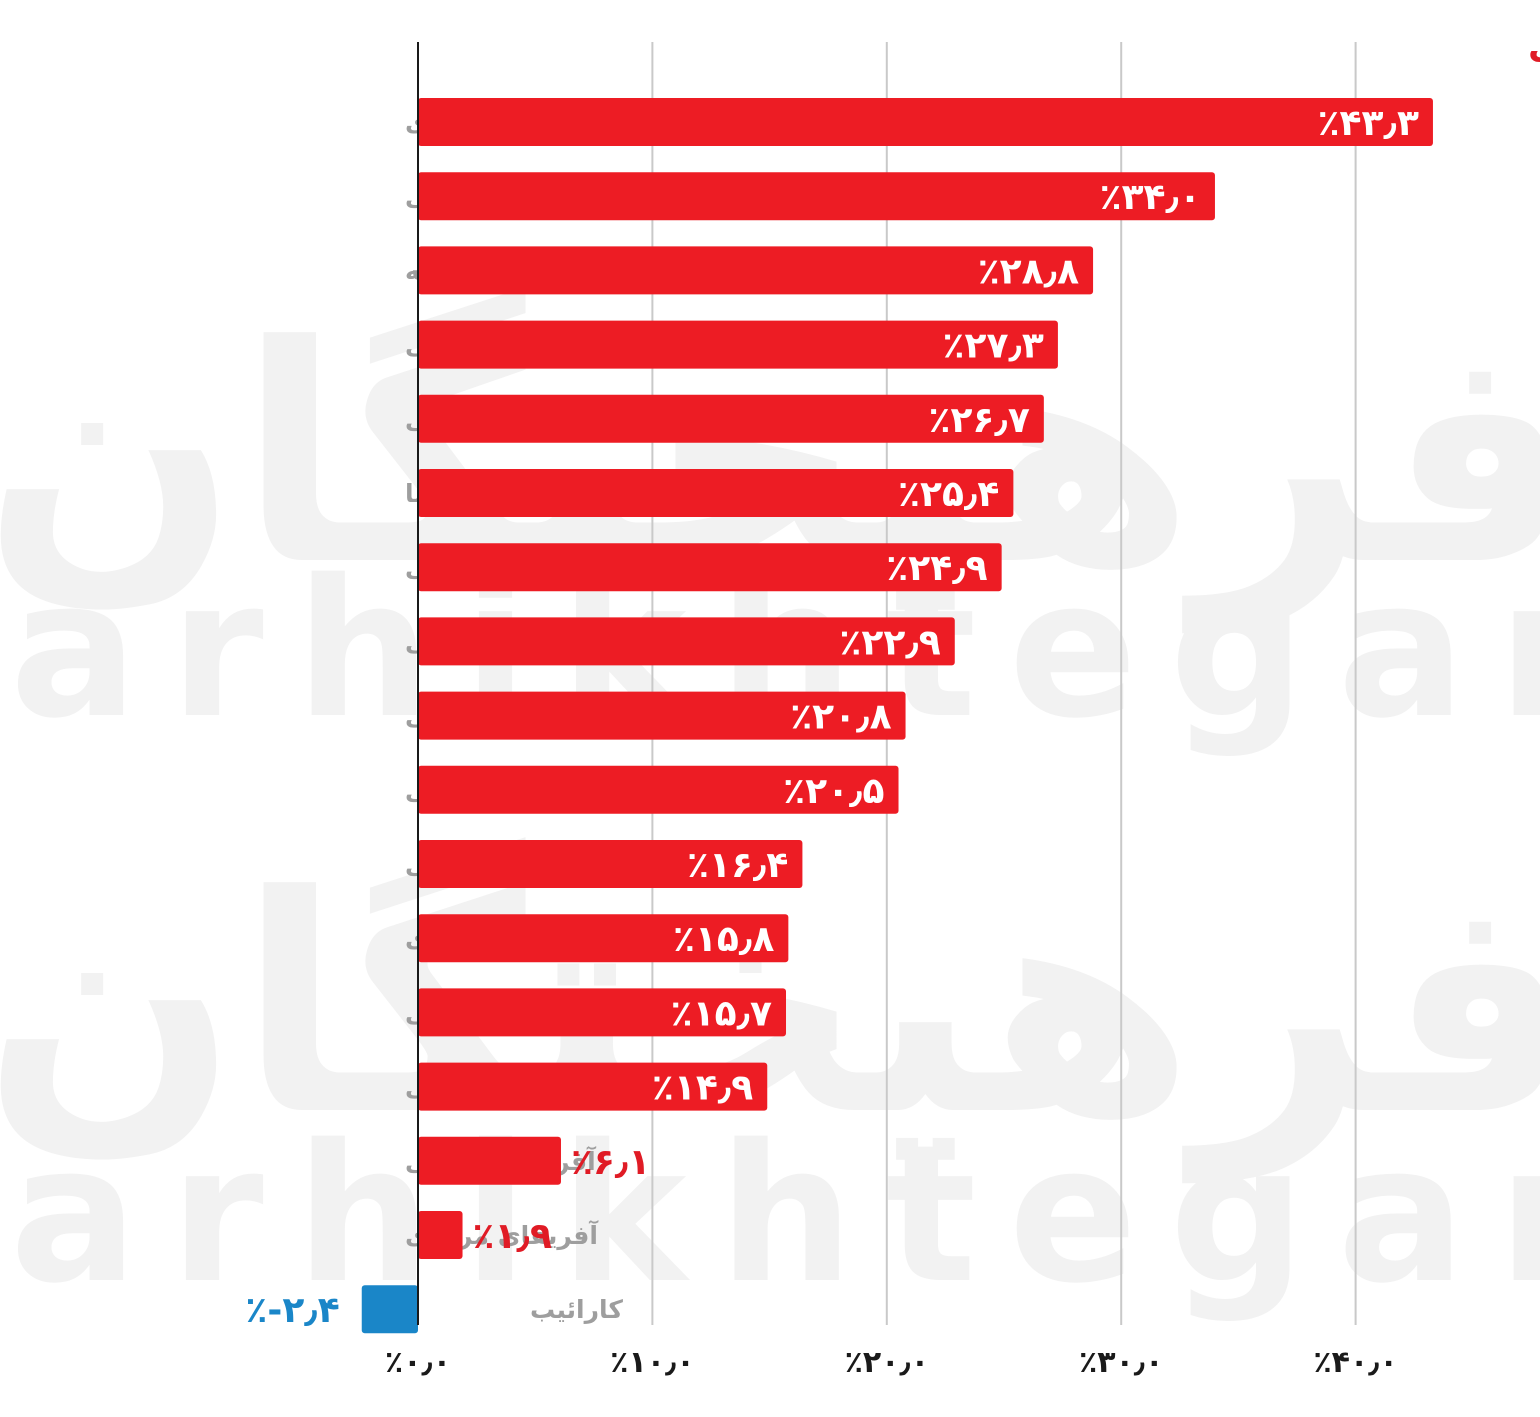  Describe the element at coordinates (721, 1013) in the screenshot. I see `value-label: ٪۱۵٫۷` at that location.